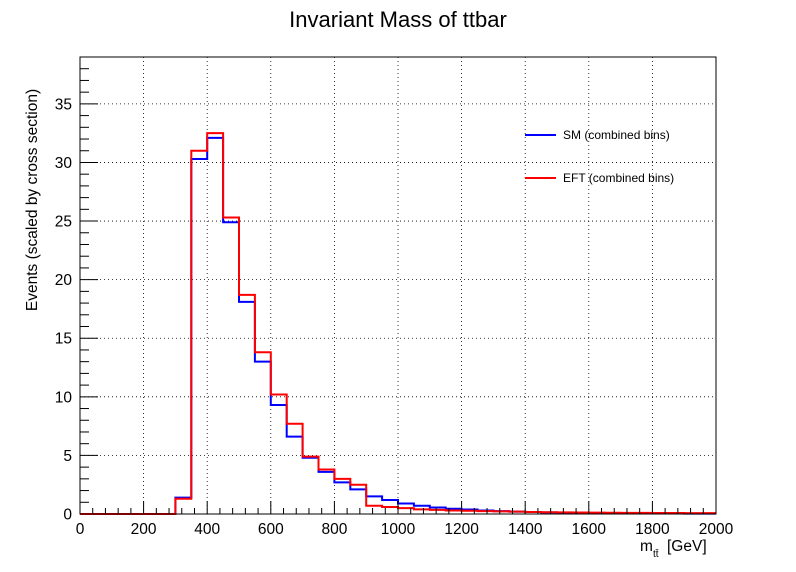 The image size is (796, 572). Describe the element at coordinates (63, 339) in the screenshot. I see `y-tick-label: 15` at that location.